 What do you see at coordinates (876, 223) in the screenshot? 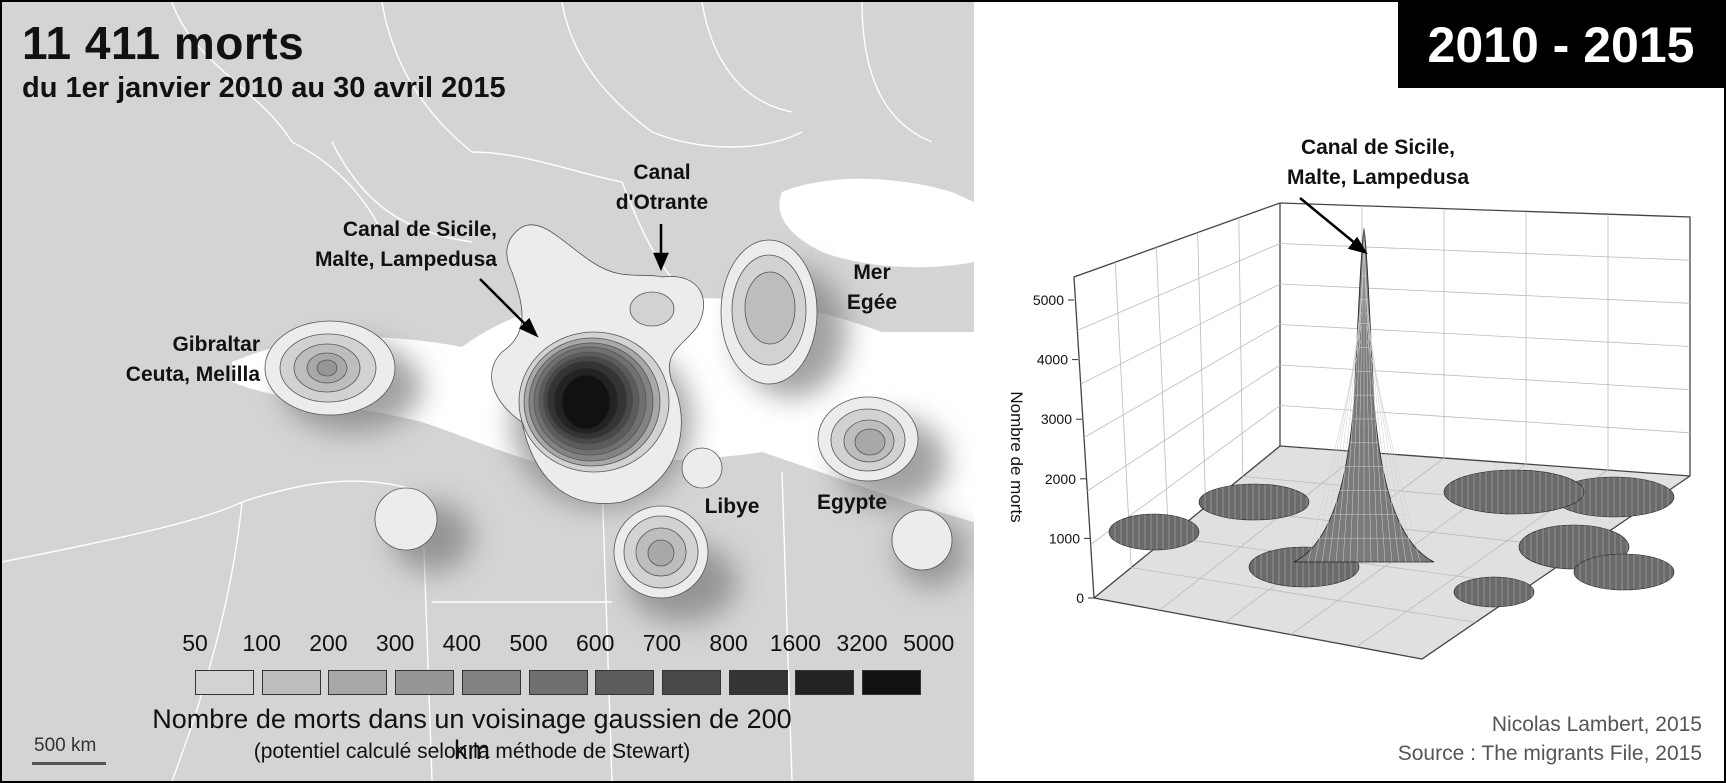
I see `black-sea` at bounding box center [876, 223].